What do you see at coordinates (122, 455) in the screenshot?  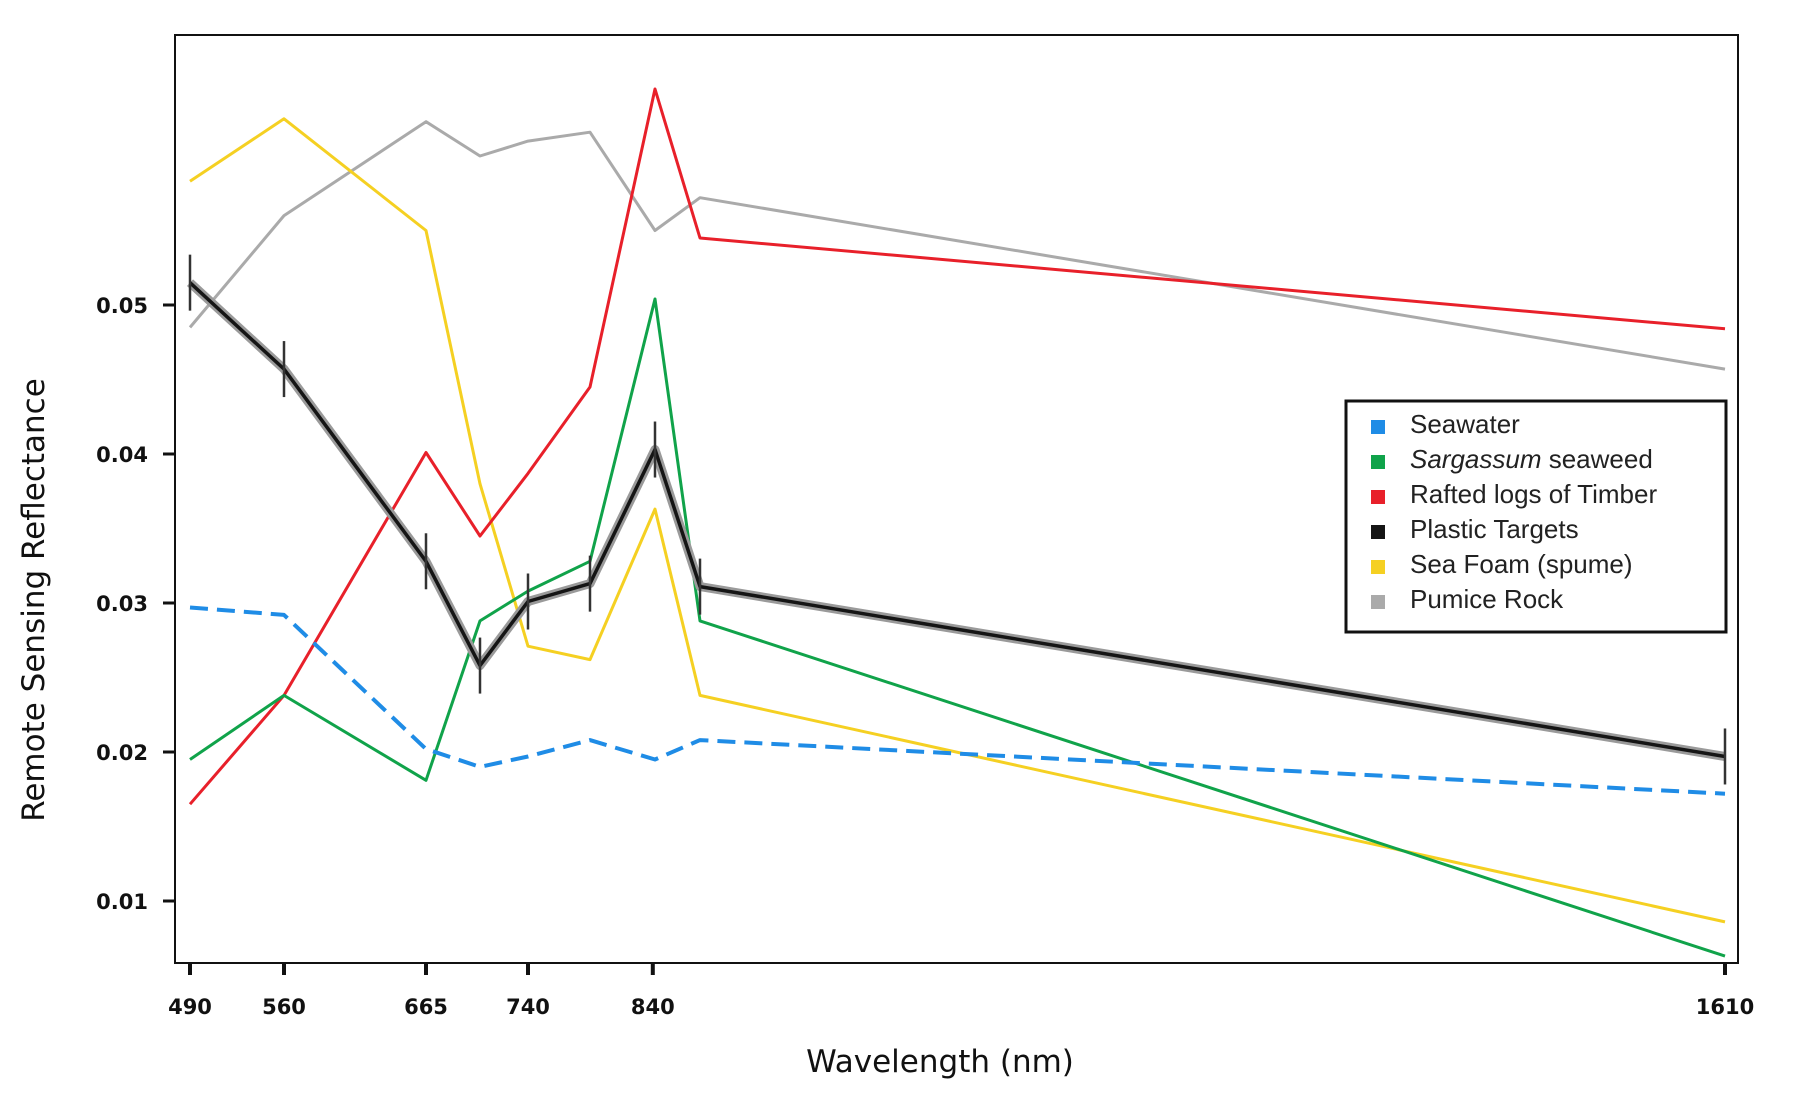 I see `y-tick-label: 0.04` at bounding box center [122, 455].